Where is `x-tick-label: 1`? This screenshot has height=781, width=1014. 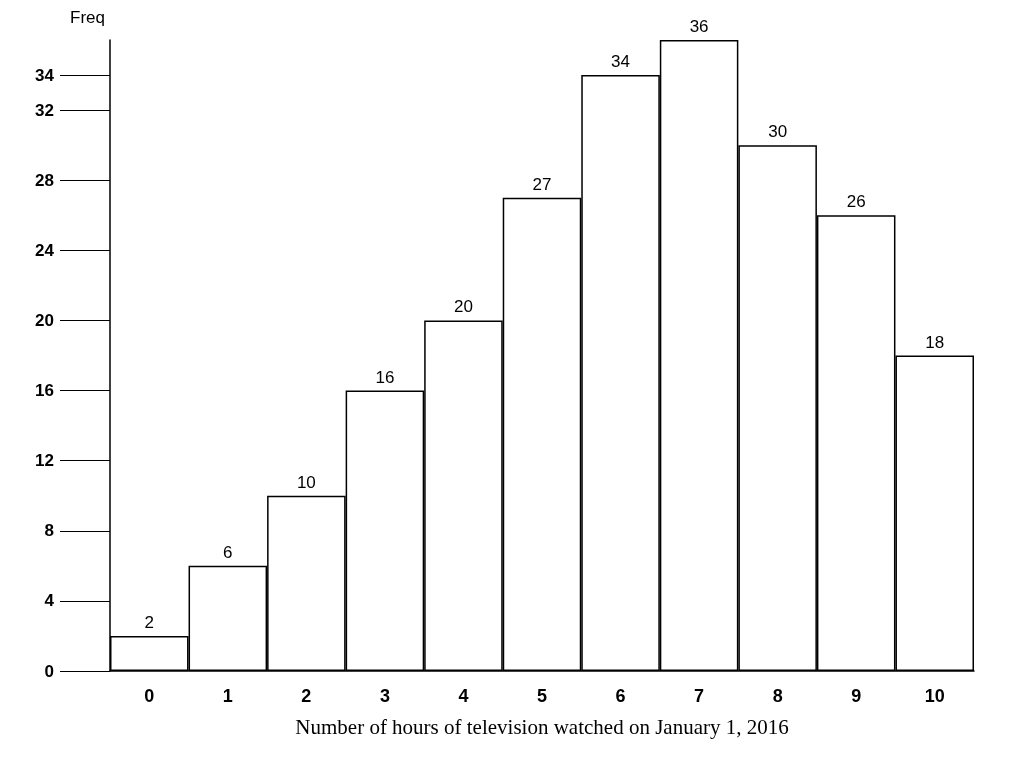
x-tick-label: 1 is located at coordinates (227, 696).